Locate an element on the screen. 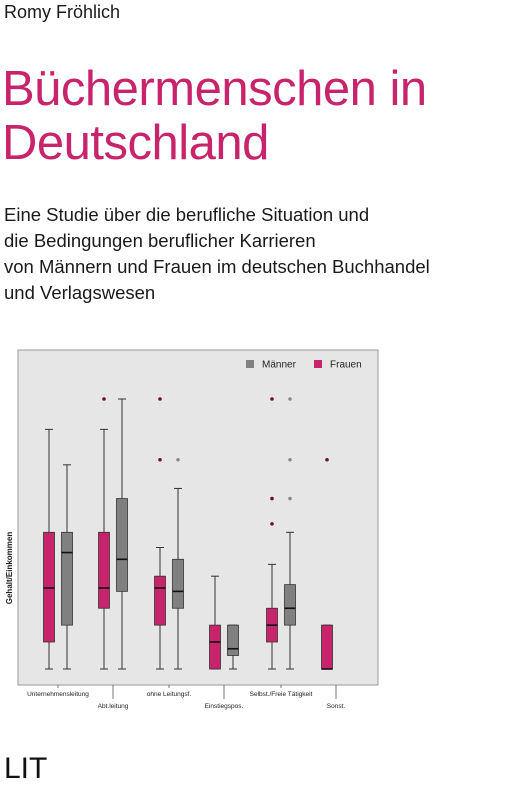 Image resolution: width=508 pixels, height=800 pixels. book-title-line-1: Büchermenschen in is located at coordinates (214, 89).